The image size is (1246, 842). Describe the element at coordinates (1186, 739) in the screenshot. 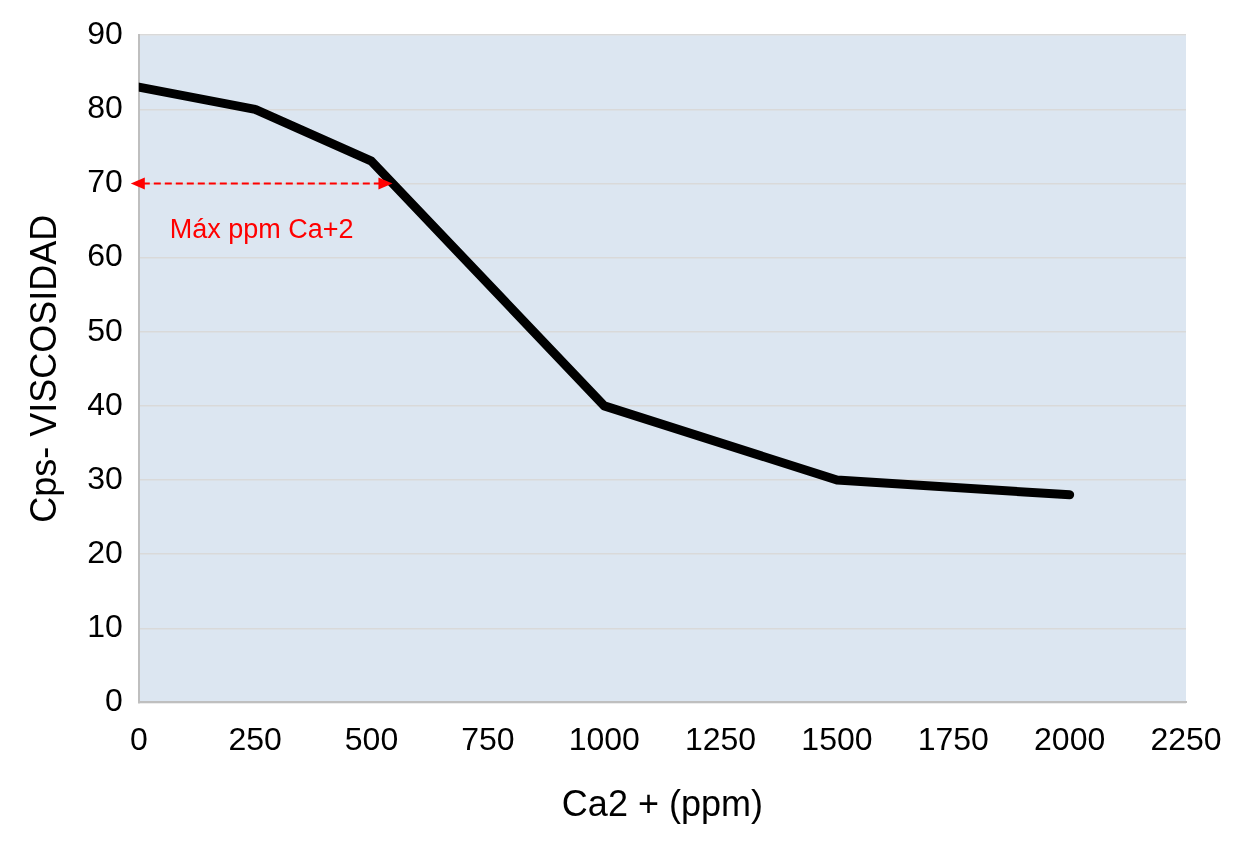

I see `x-tick-label: 2250` at that location.